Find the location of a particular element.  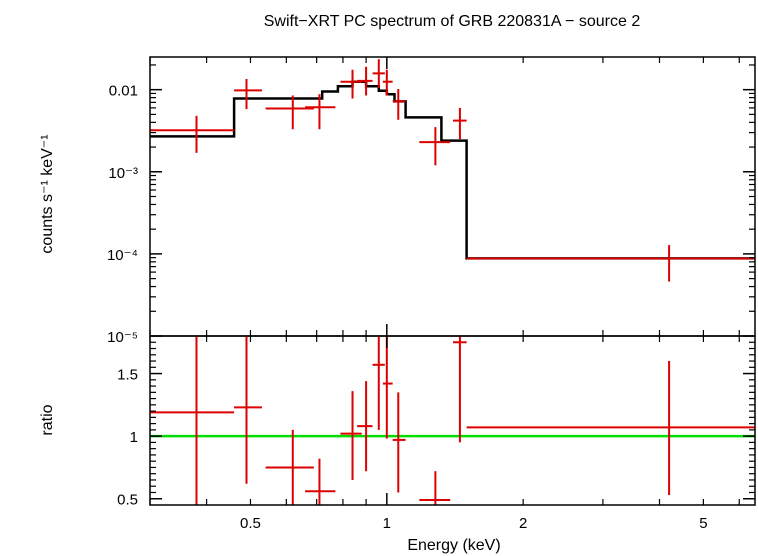

x-tick-label: 0.5 is located at coordinates (250, 523).